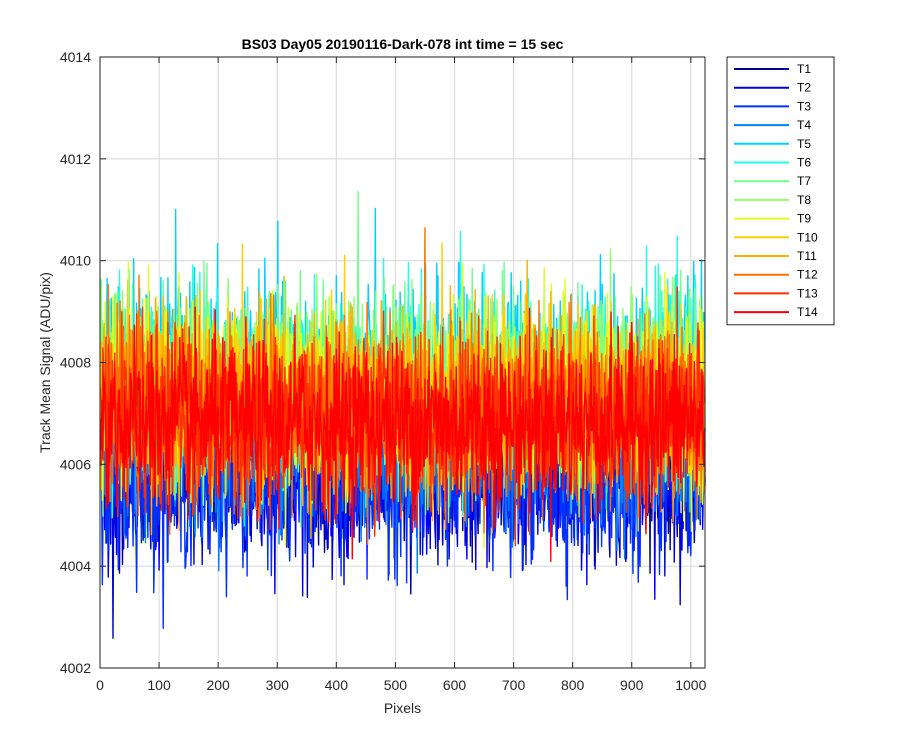 The image size is (900, 750). I want to click on y-tick-label: 4002, so click(75, 668).